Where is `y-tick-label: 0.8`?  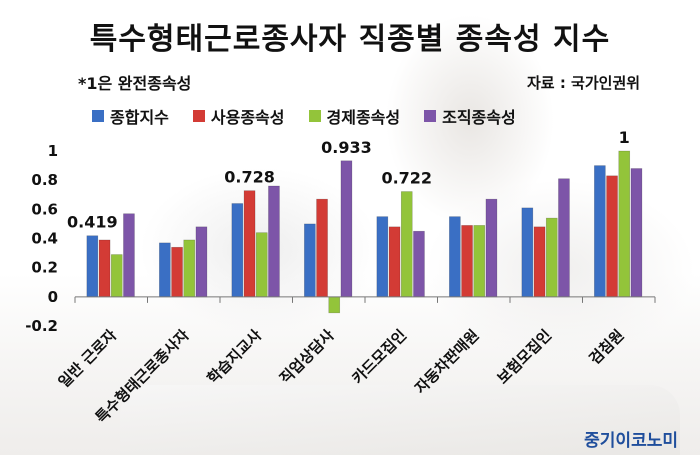 y-tick-label: 0.8 is located at coordinates (44, 180).